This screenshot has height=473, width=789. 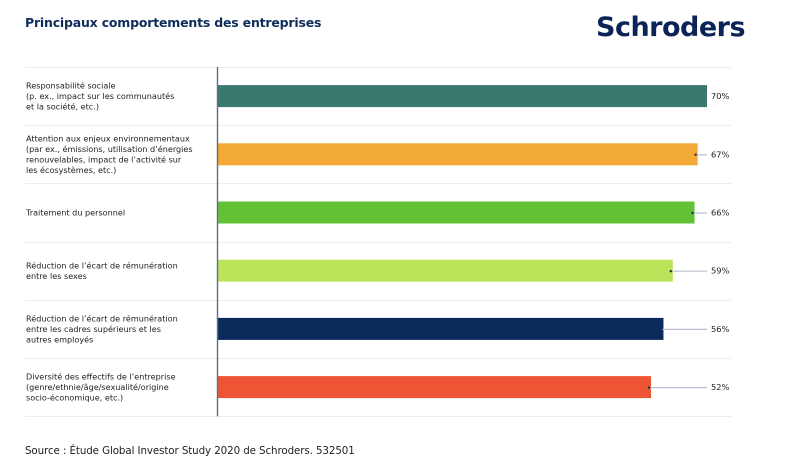 I want to click on value-label: 56%, so click(x=720, y=329).